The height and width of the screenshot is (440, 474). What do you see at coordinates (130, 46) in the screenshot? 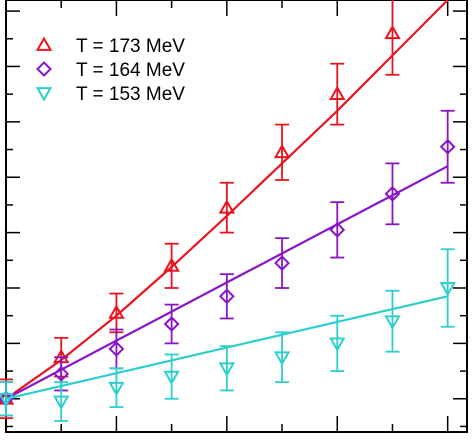
I see `legend-label-0: T = 173 MeV` at bounding box center [130, 46].